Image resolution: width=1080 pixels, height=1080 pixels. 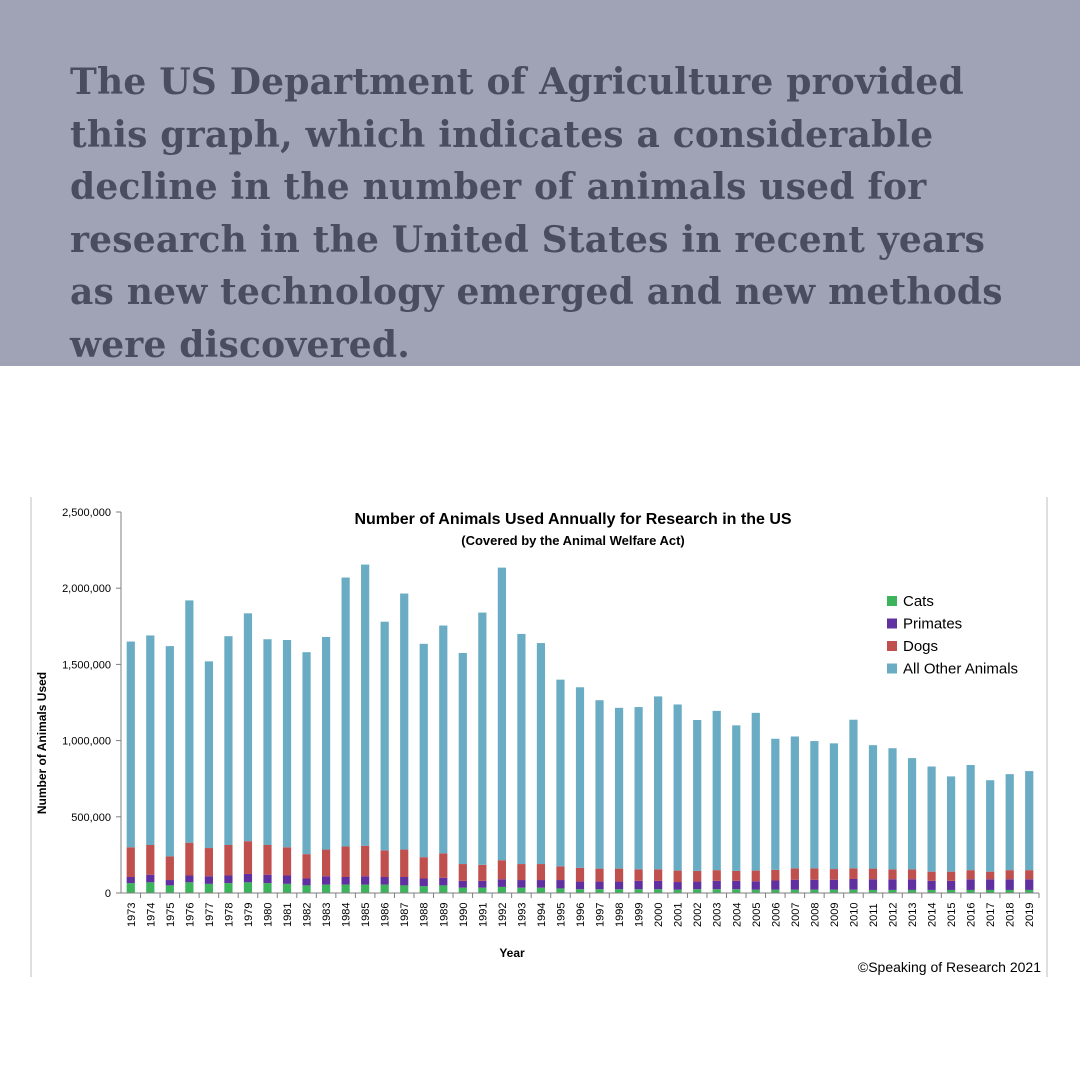 What do you see at coordinates (990, 884) in the screenshot?
I see `bar-primates-2017` at bounding box center [990, 884].